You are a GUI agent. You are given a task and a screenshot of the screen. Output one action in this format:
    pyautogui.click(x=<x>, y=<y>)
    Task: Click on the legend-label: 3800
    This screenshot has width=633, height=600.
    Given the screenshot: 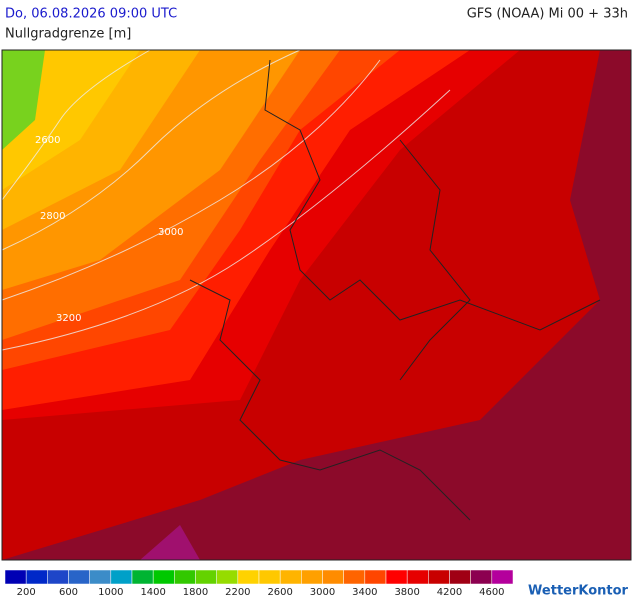 What is the action you would take?
    pyautogui.click(x=406, y=592)
    